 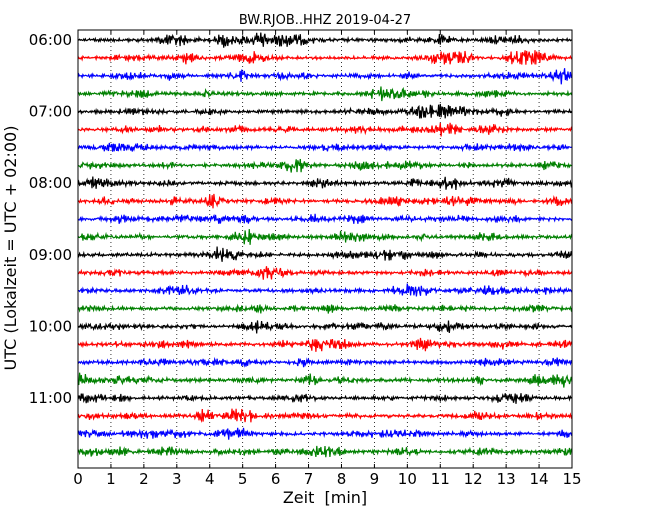 I want to click on x-tick-label: 4, so click(x=210, y=479).